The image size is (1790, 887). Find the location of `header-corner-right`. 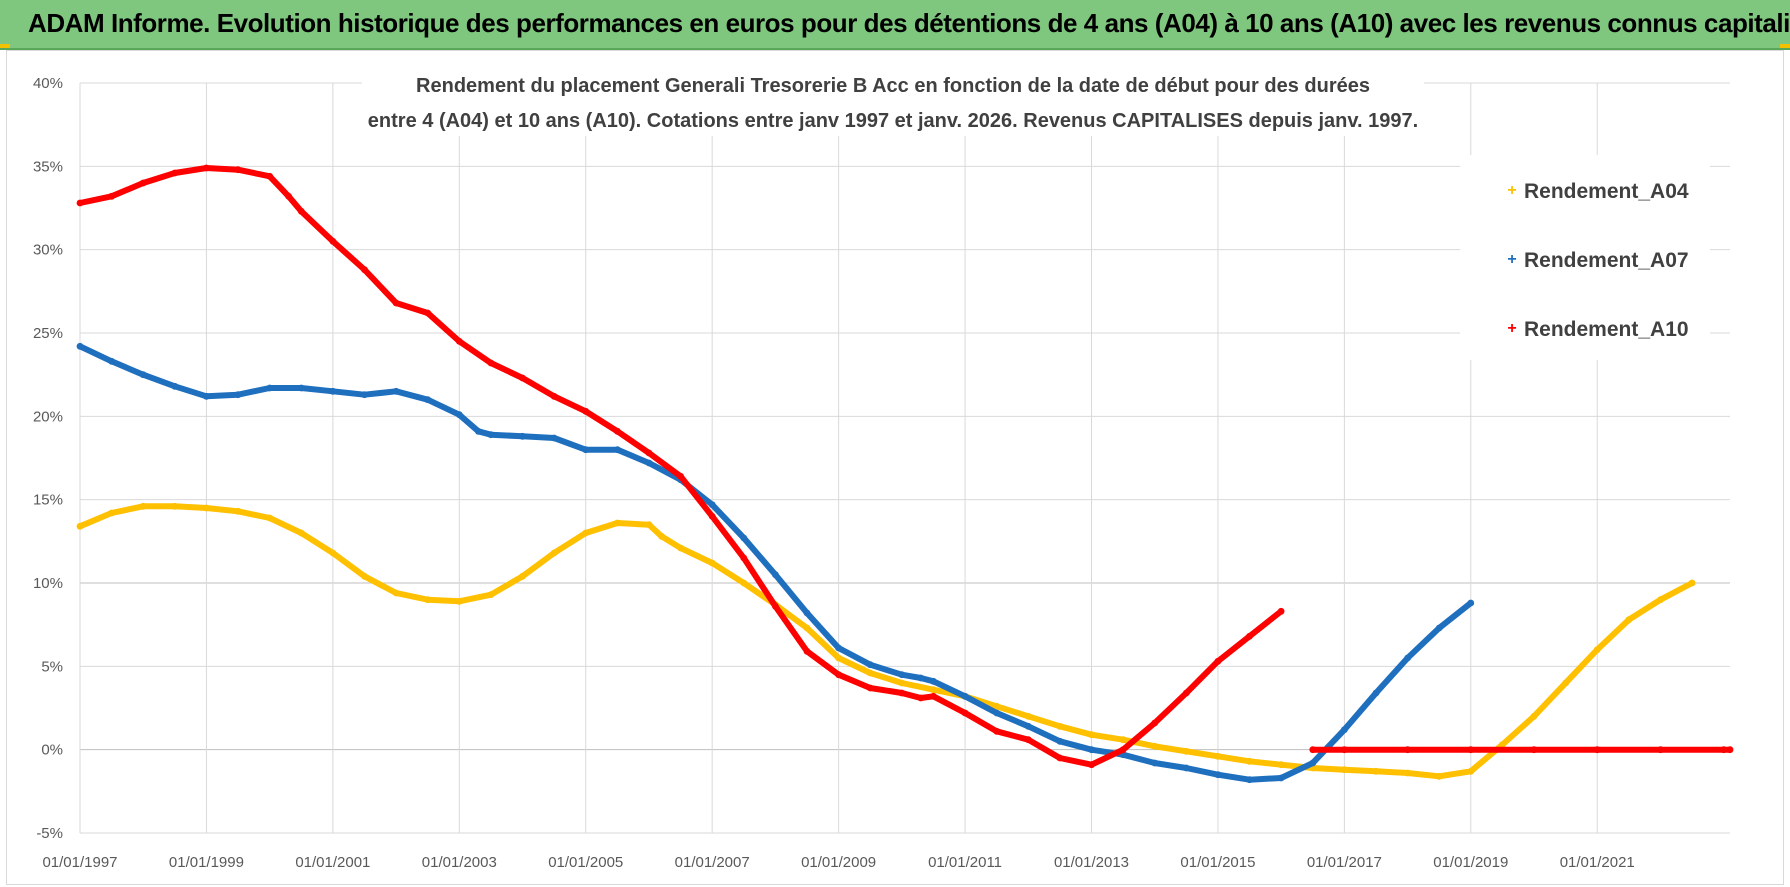

header-corner-right is located at coordinates (1785, 46).